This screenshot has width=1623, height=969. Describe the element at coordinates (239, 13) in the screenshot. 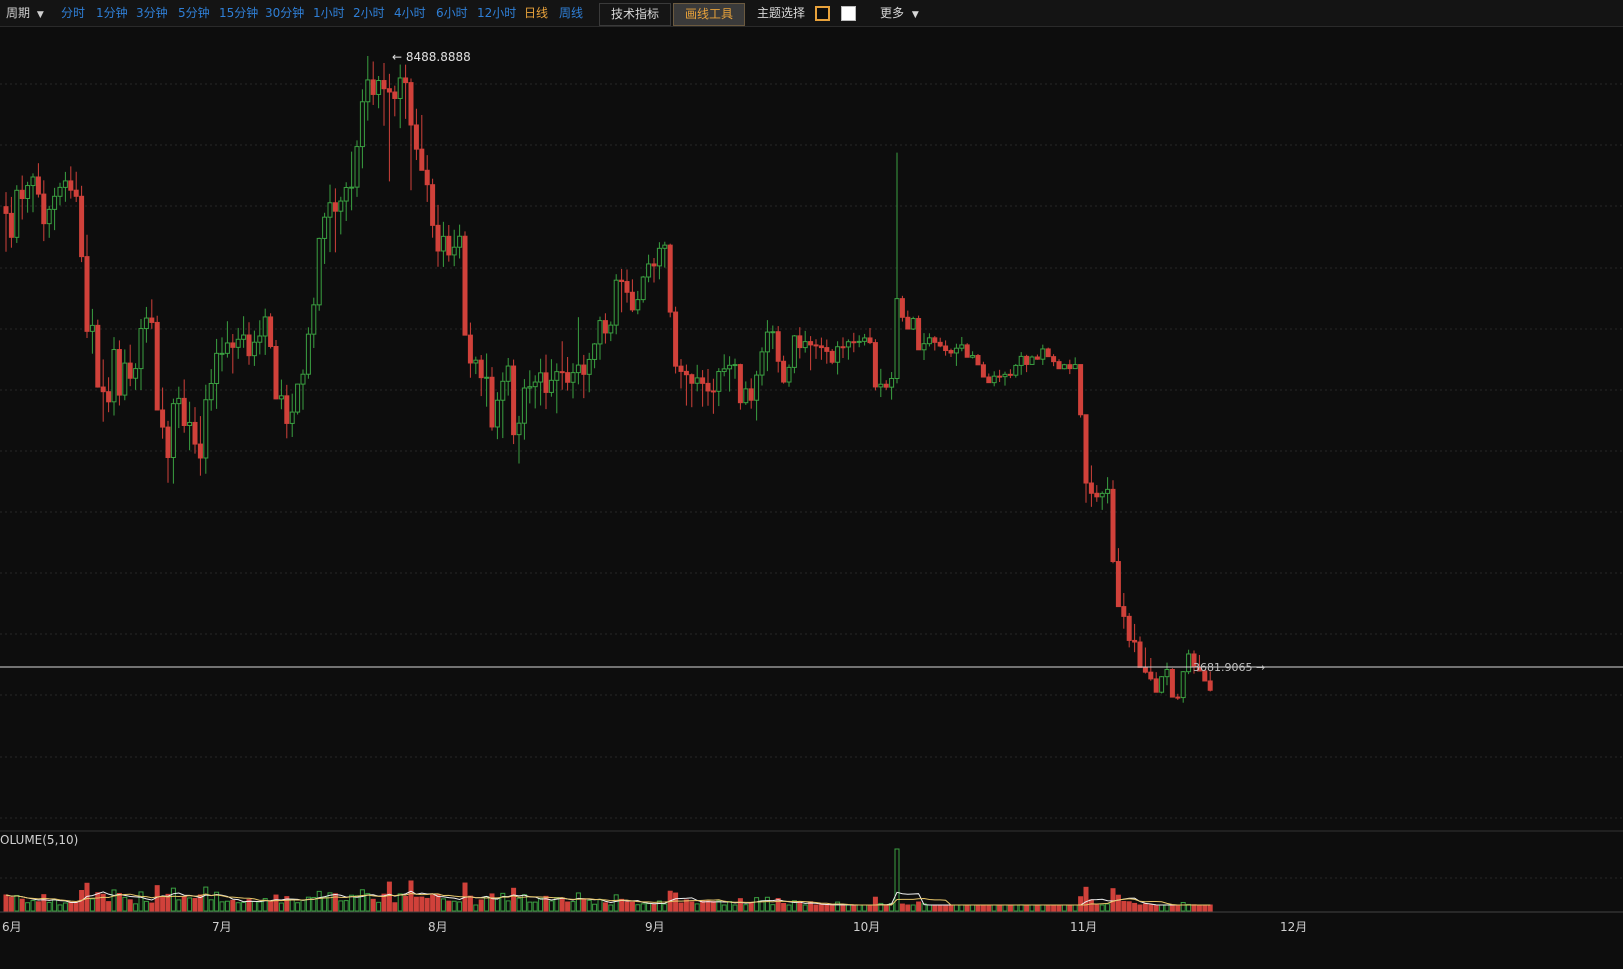

I see `period-15min: 15分钟` at that location.